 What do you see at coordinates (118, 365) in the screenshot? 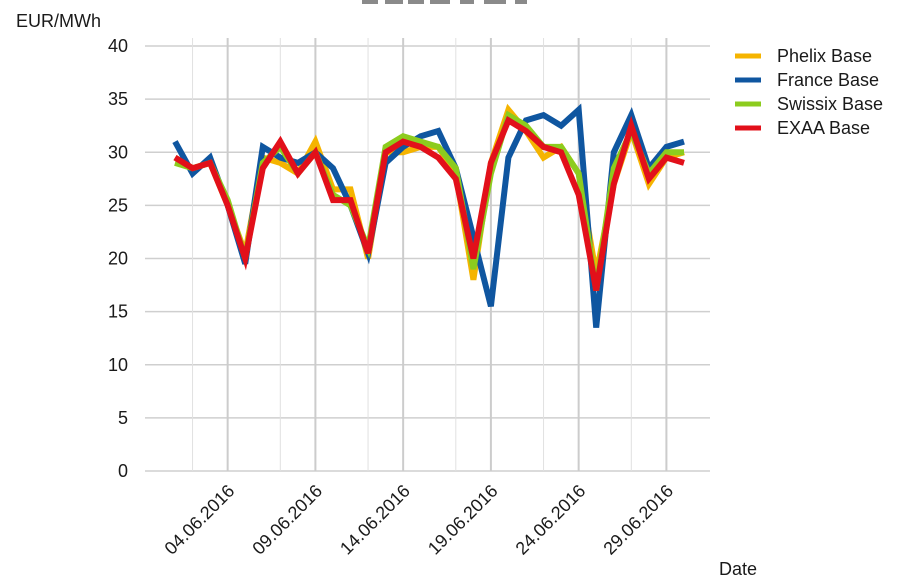
I see `y-tick-label: 10` at bounding box center [118, 365].